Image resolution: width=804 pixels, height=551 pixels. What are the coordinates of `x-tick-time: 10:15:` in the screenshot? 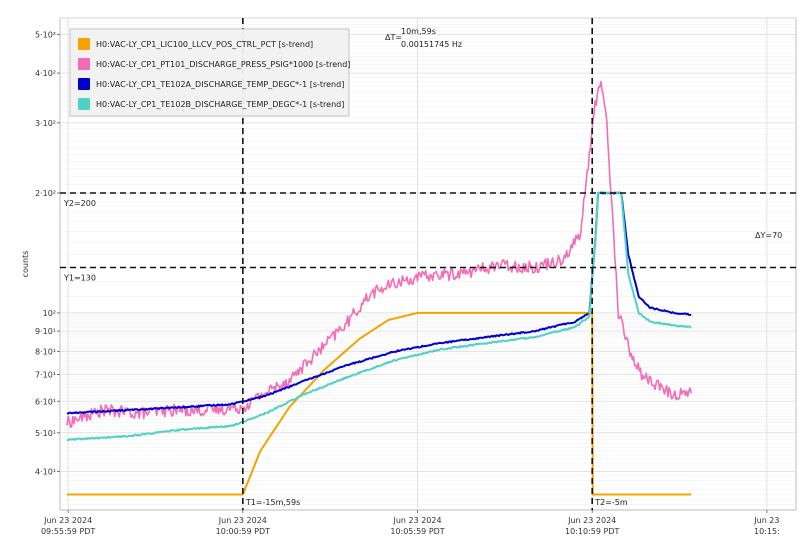 It's located at (767, 531).